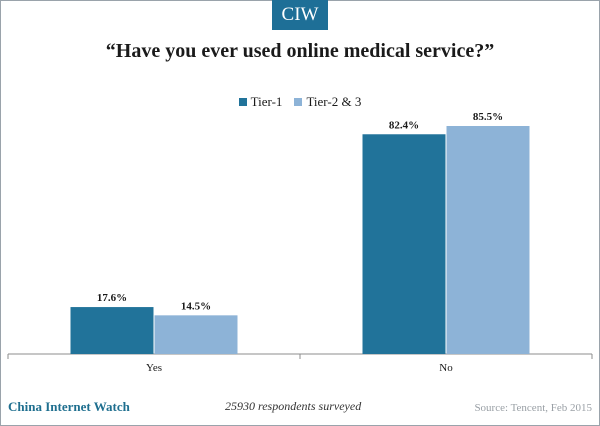  I want to click on category-label-no: No, so click(446, 368).